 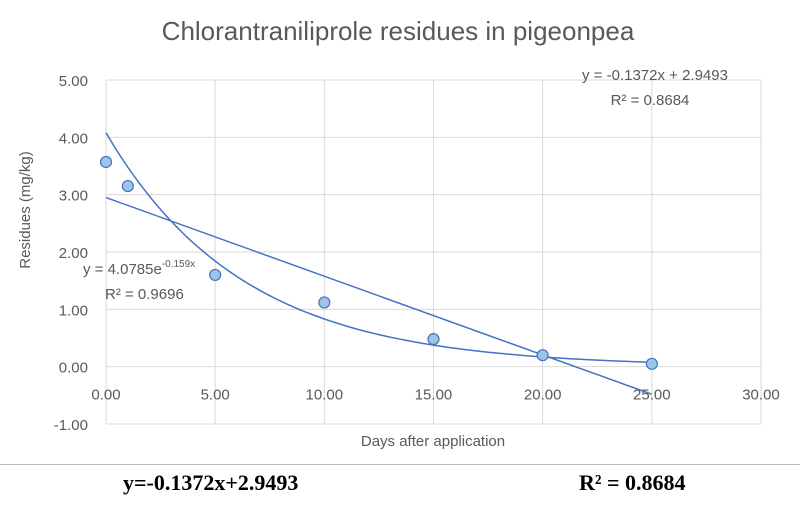 I want to click on y-axis-label: Residues (mg/kg), so click(x=25, y=210).